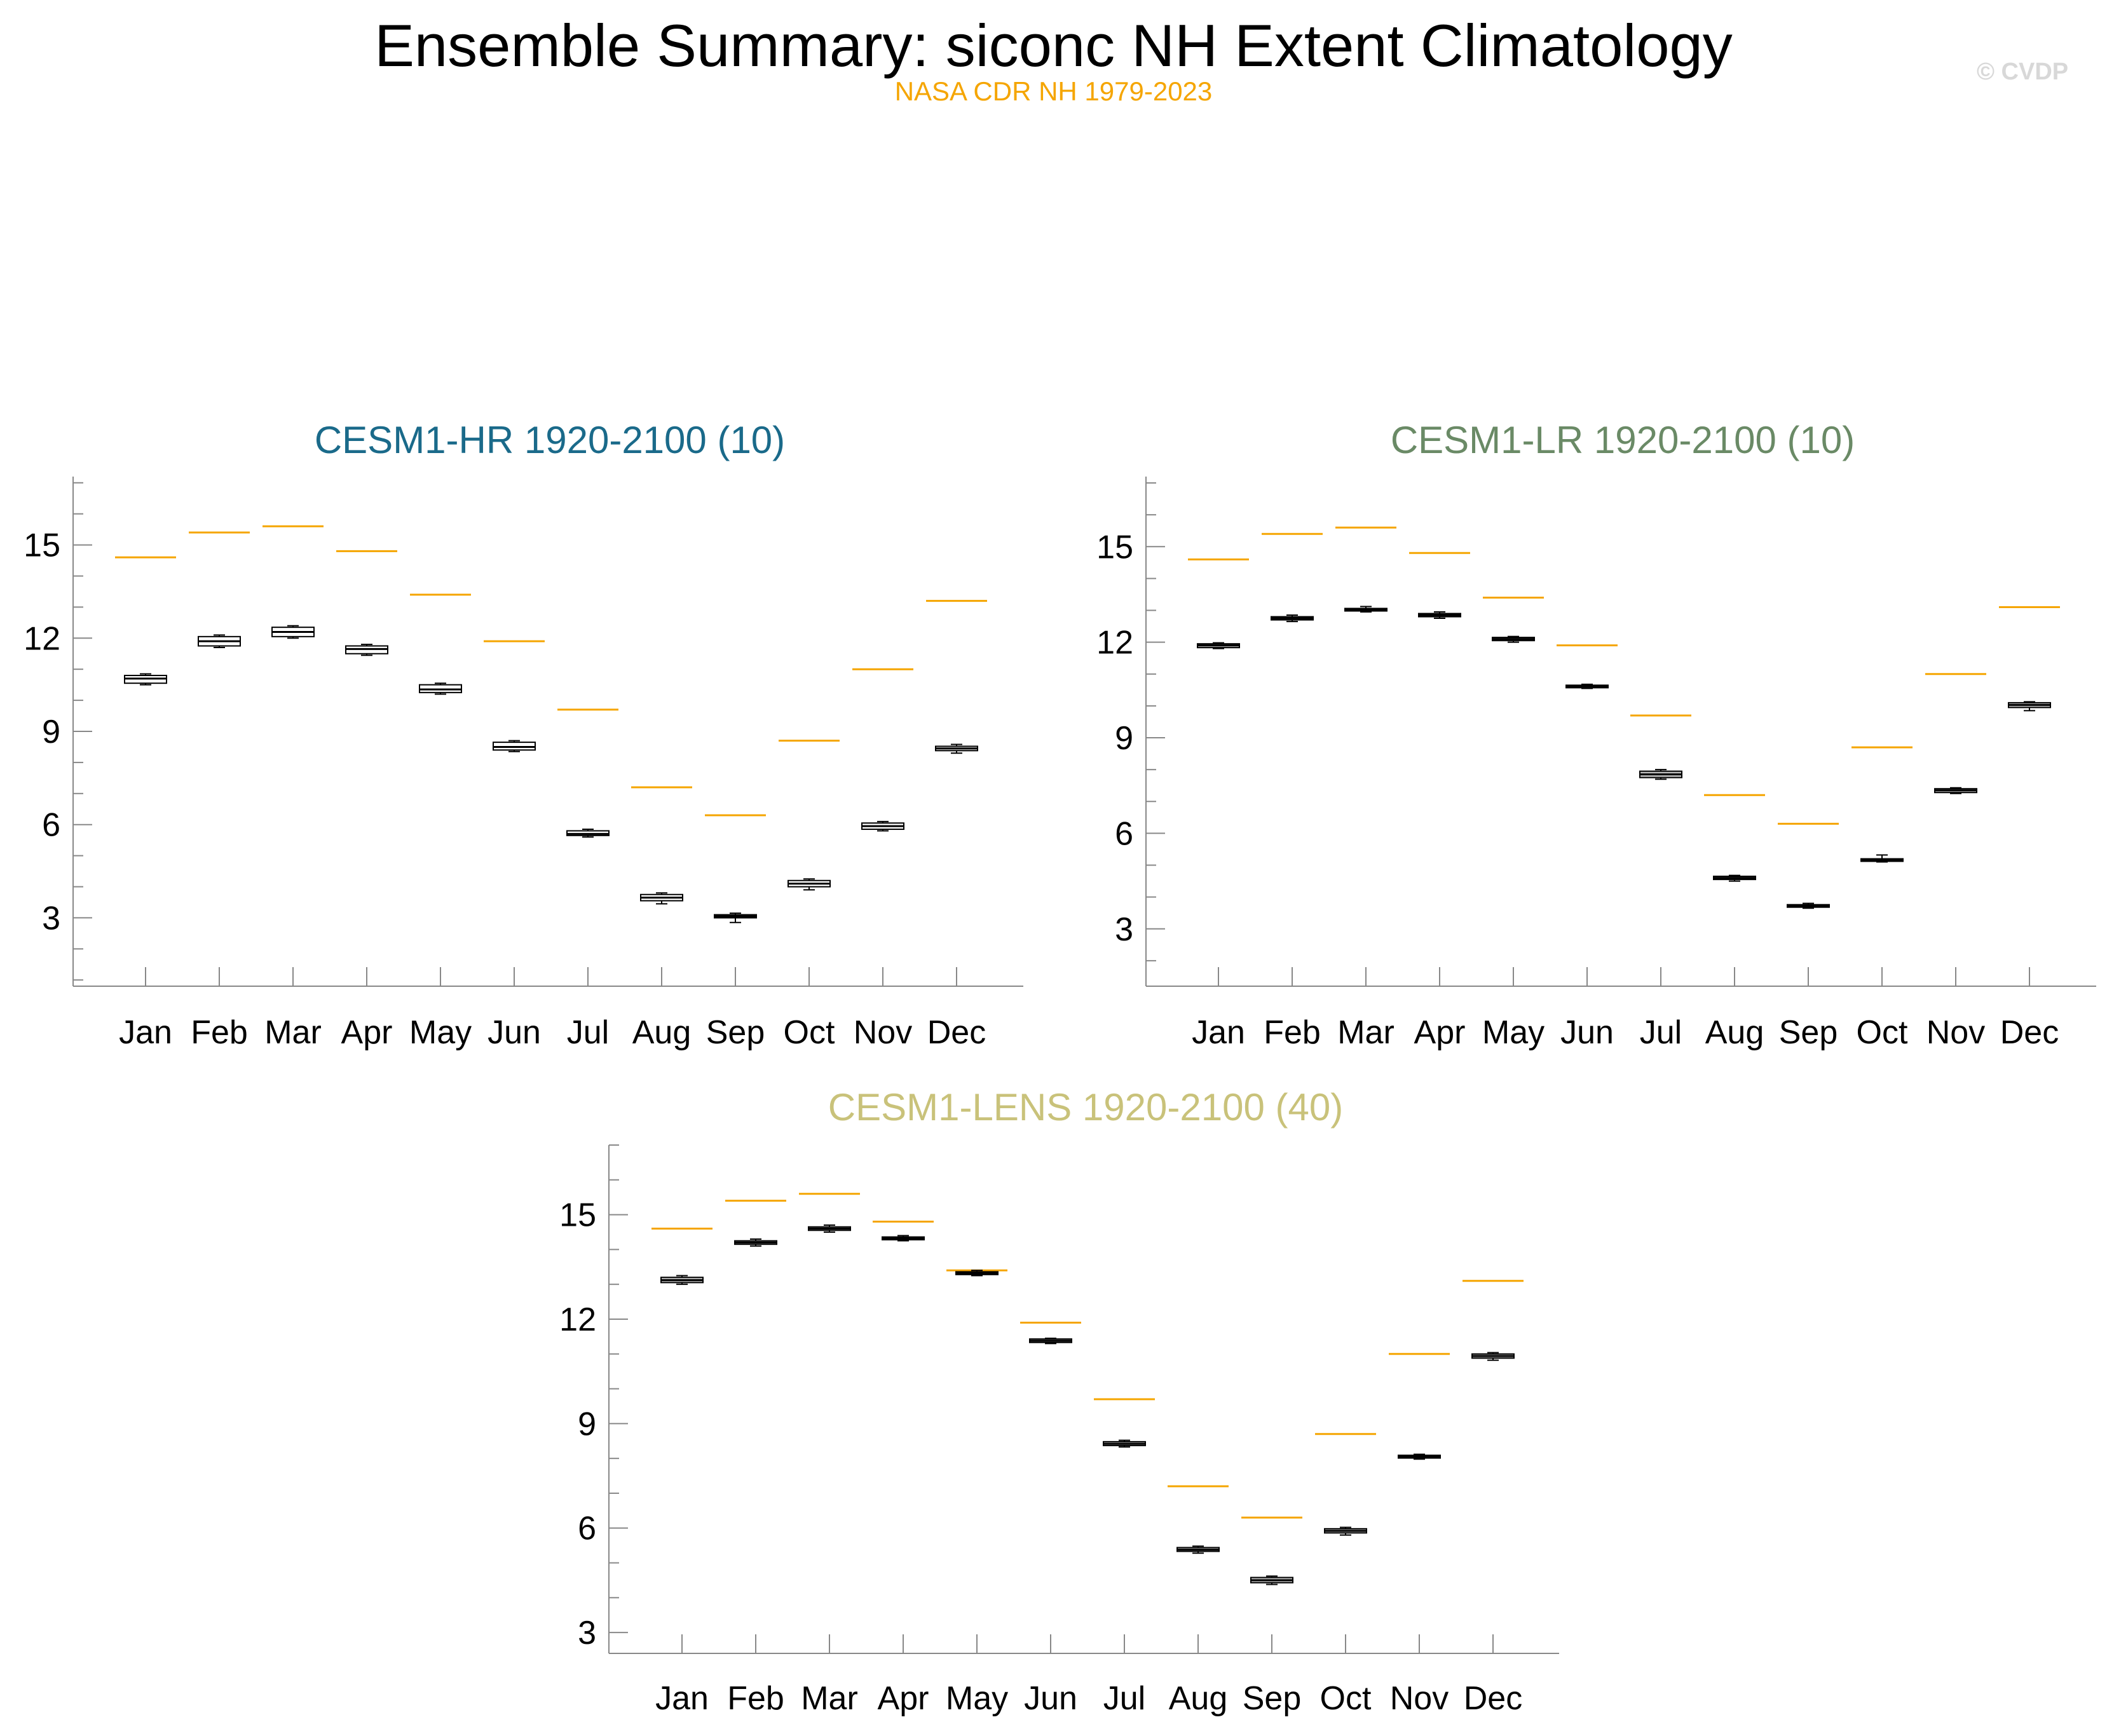  Describe the element at coordinates (1622, 440) in the screenshot. I see `panel-title-lr: CESM1-LR 1920-2100 (10)` at that location.